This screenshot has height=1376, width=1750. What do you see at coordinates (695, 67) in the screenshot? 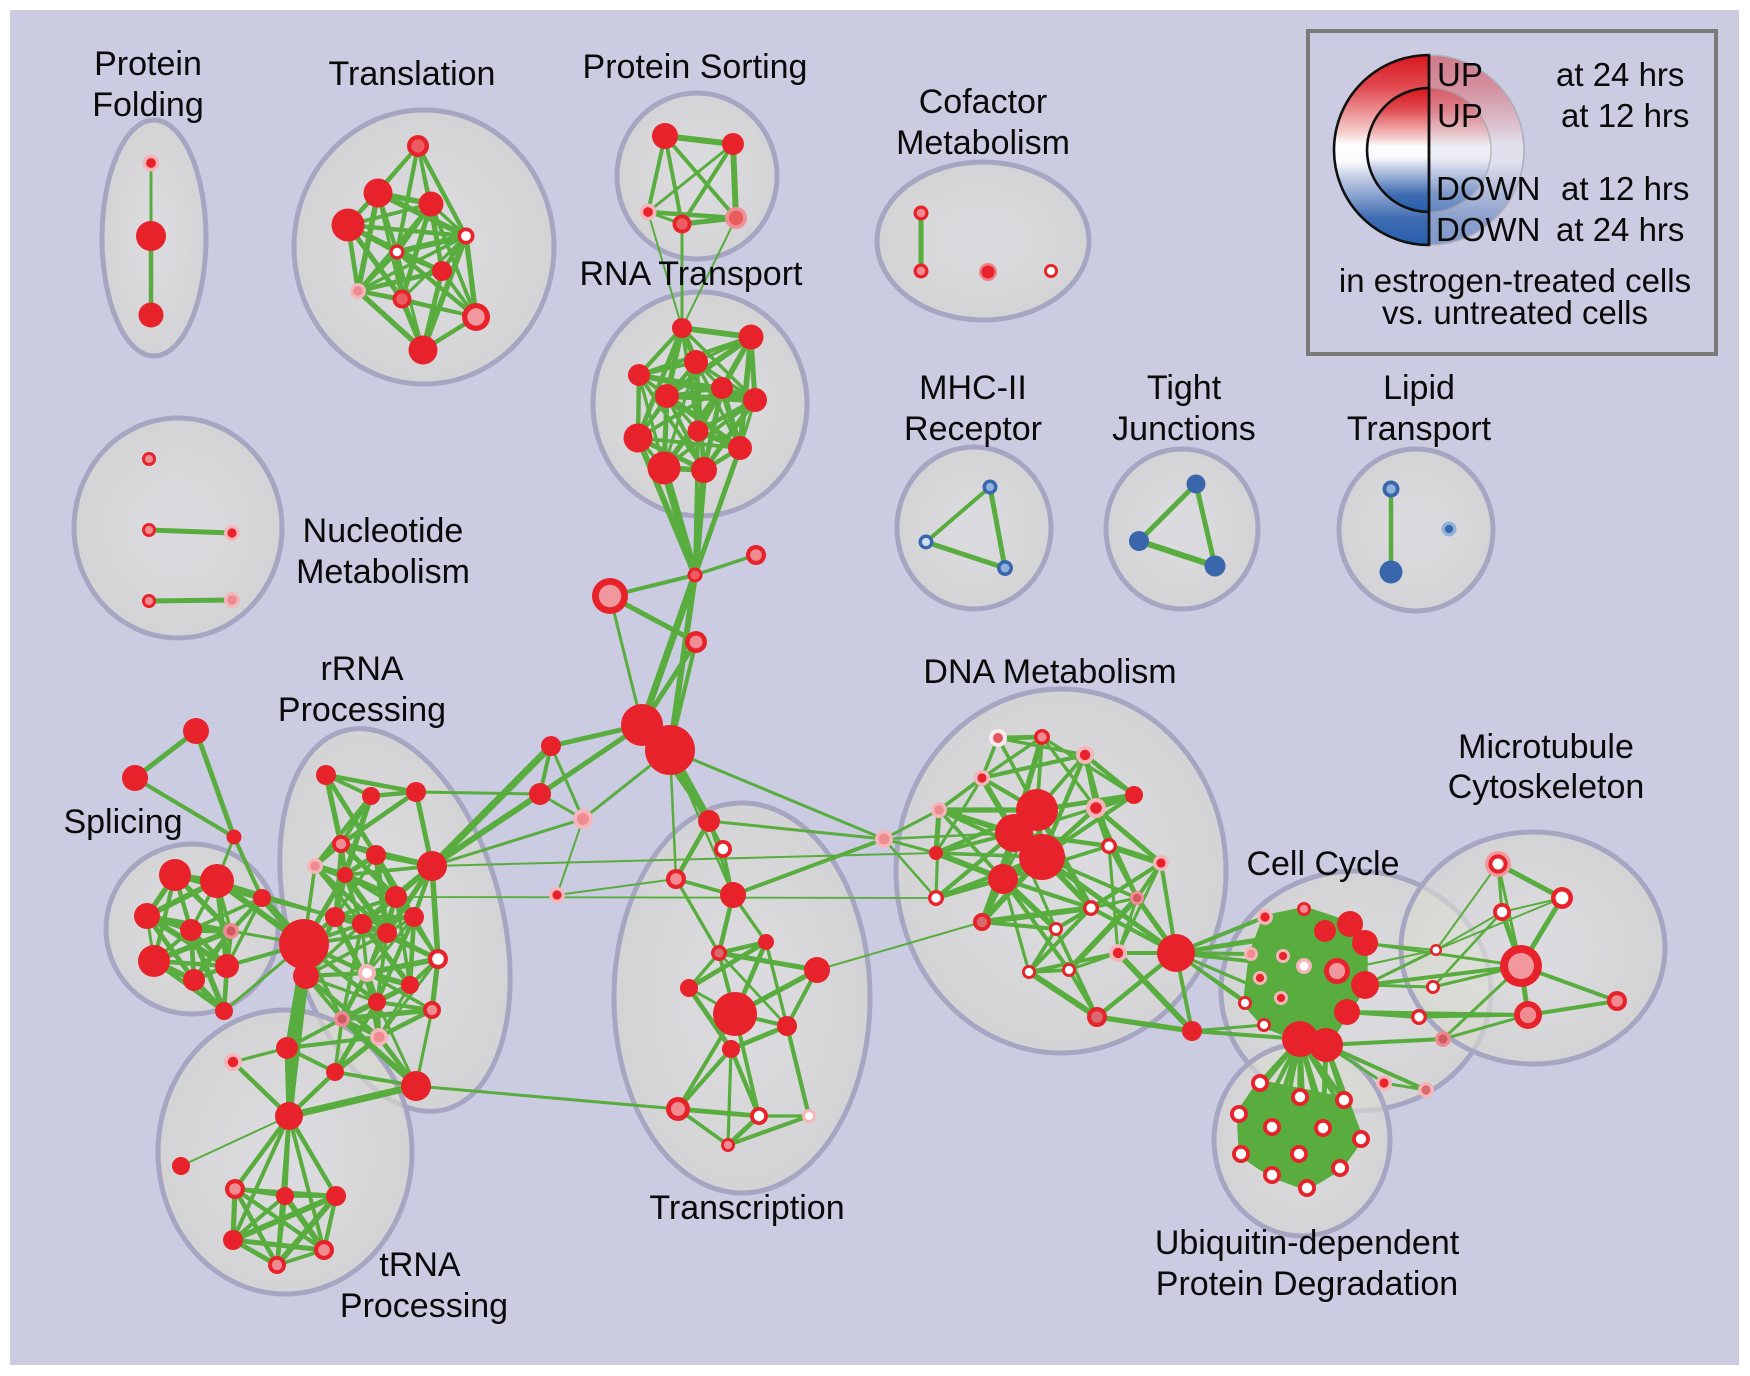
I see `svg-text: Protein Sorting` at bounding box center [695, 67].